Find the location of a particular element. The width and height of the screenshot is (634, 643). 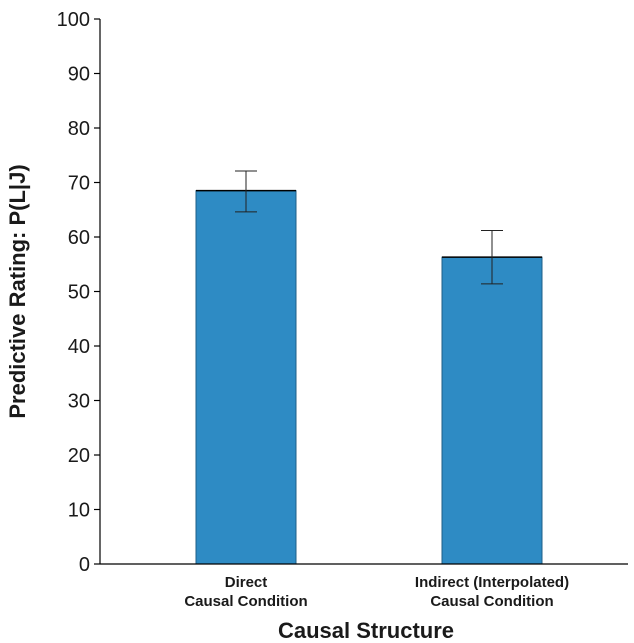

y-tick-label: 10 is located at coordinates (79, 511).